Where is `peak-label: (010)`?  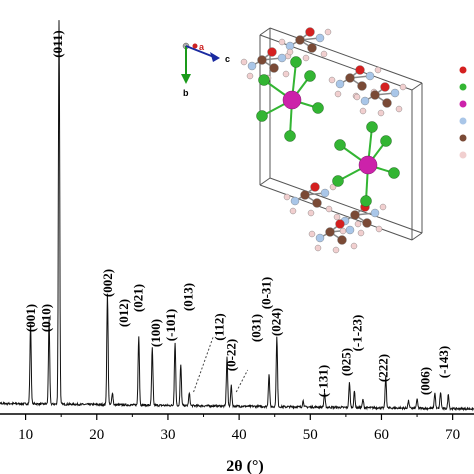 peak-label: (010) is located at coordinates (46, 318).